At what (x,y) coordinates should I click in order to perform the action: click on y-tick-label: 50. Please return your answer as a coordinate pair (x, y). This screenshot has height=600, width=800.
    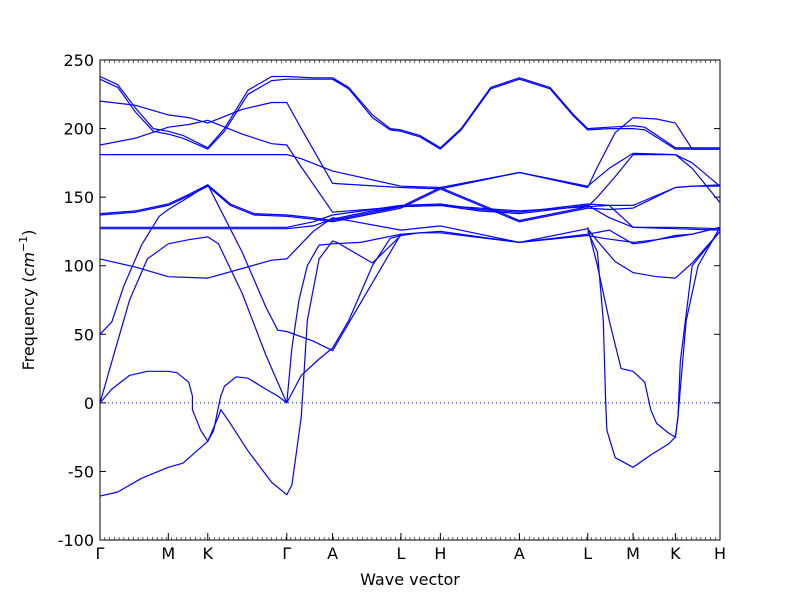
    Looking at the image, I should click on (84, 334).